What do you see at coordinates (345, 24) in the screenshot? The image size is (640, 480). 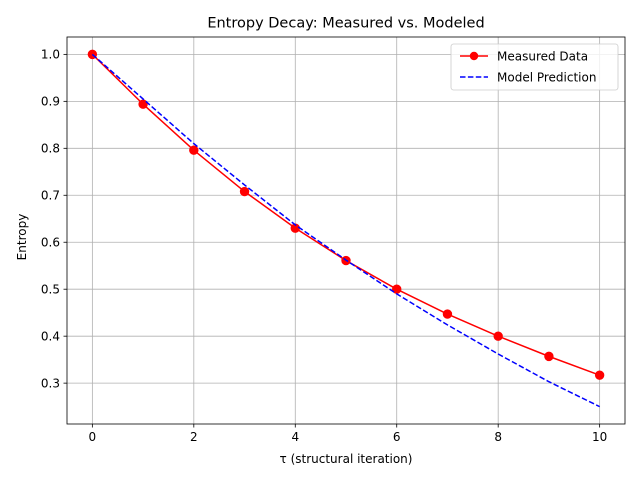 I see `chart-title: Entropy Decay: Measured vs. Modeled` at bounding box center [345, 24].